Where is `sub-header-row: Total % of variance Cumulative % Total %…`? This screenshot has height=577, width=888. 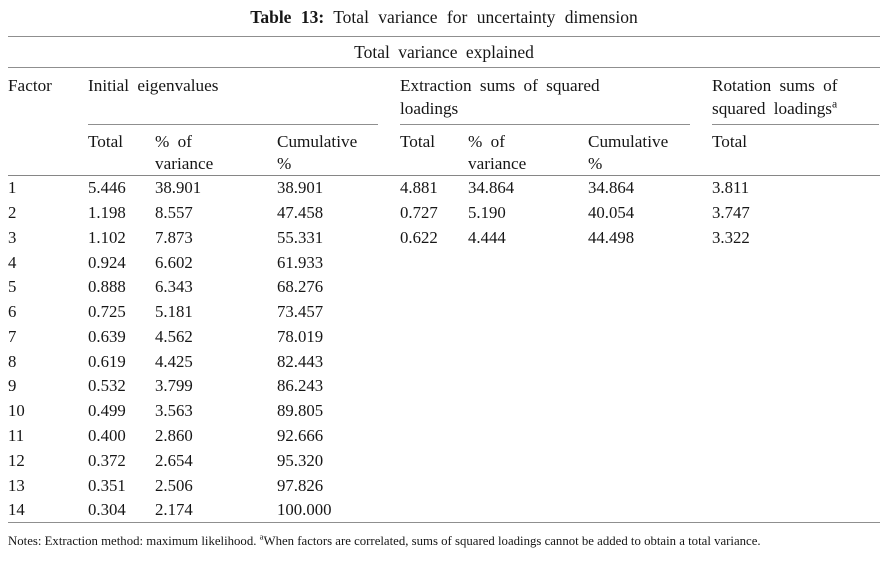 sub-header-row: Total % of variance Cumulative % Total %… is located at coordinates (444, 150).